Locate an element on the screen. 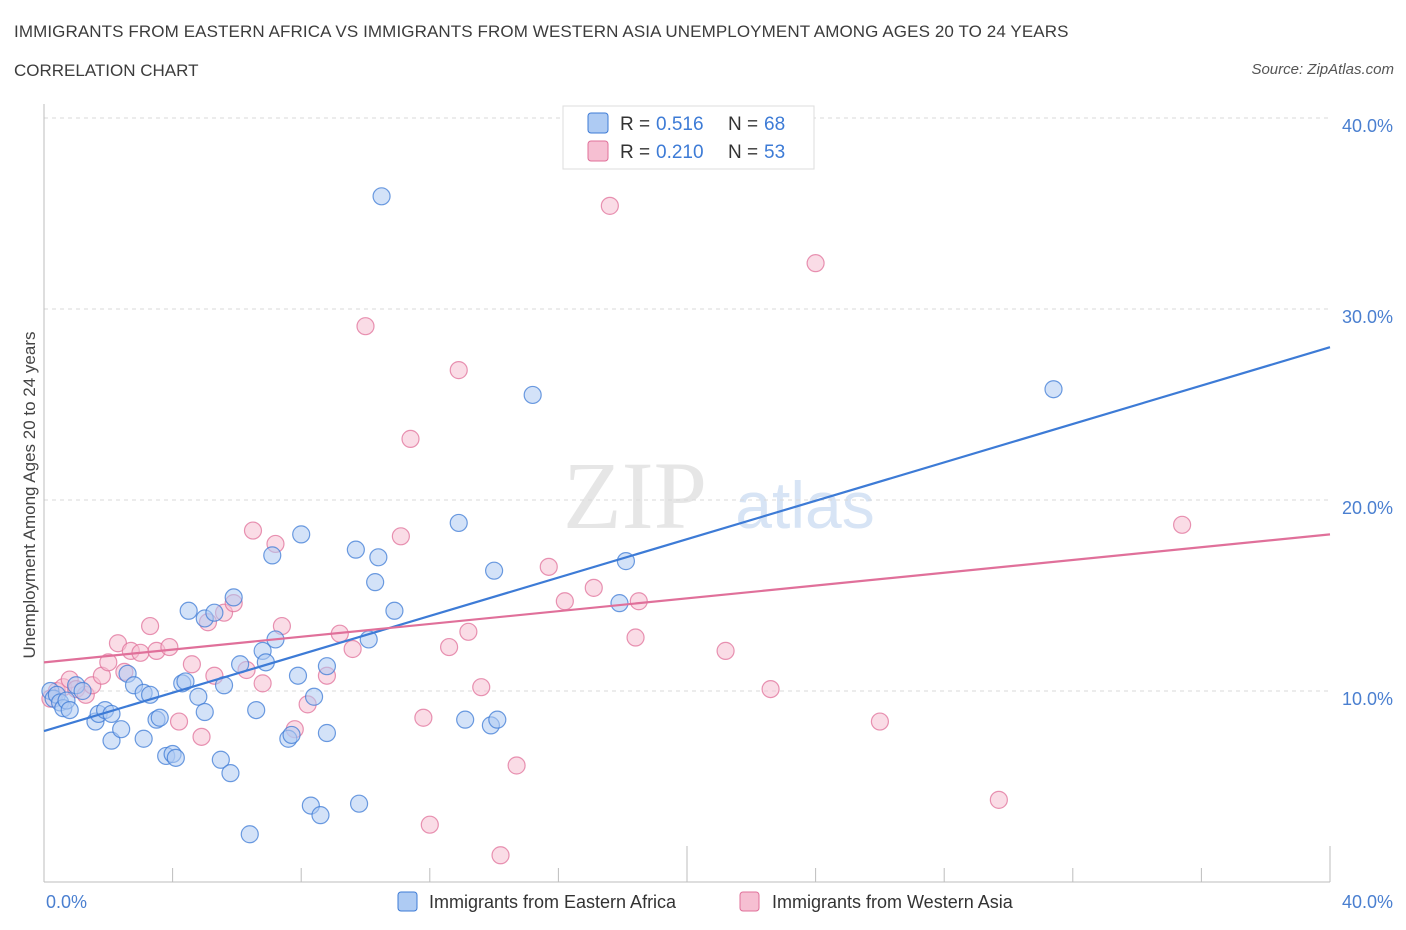 Image resolution: width=1406 pixels, height=930 pixels. watermark: ZIP atlas is located at coordinates (719, 495).